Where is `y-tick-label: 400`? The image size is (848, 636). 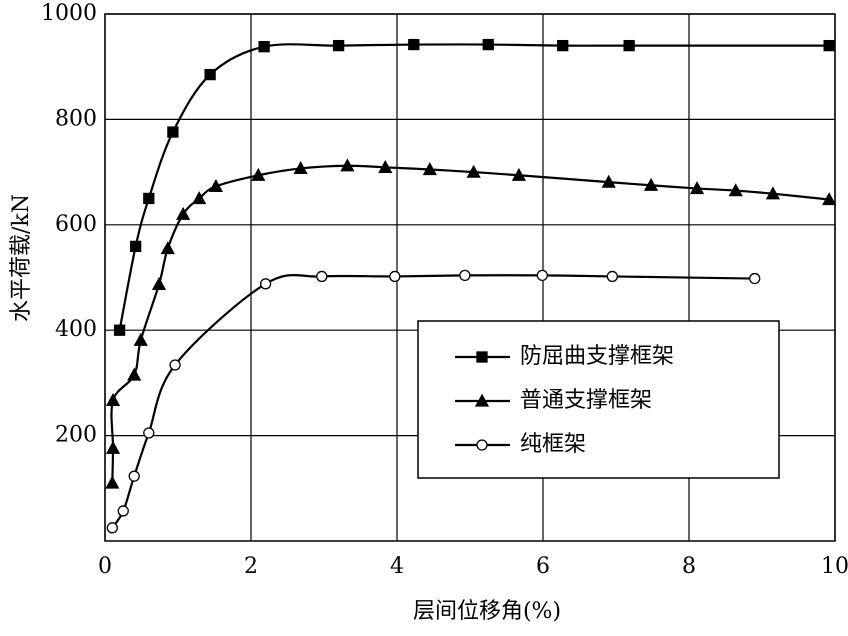
y-tick-label: 400 is located at coordinates (76, 329).